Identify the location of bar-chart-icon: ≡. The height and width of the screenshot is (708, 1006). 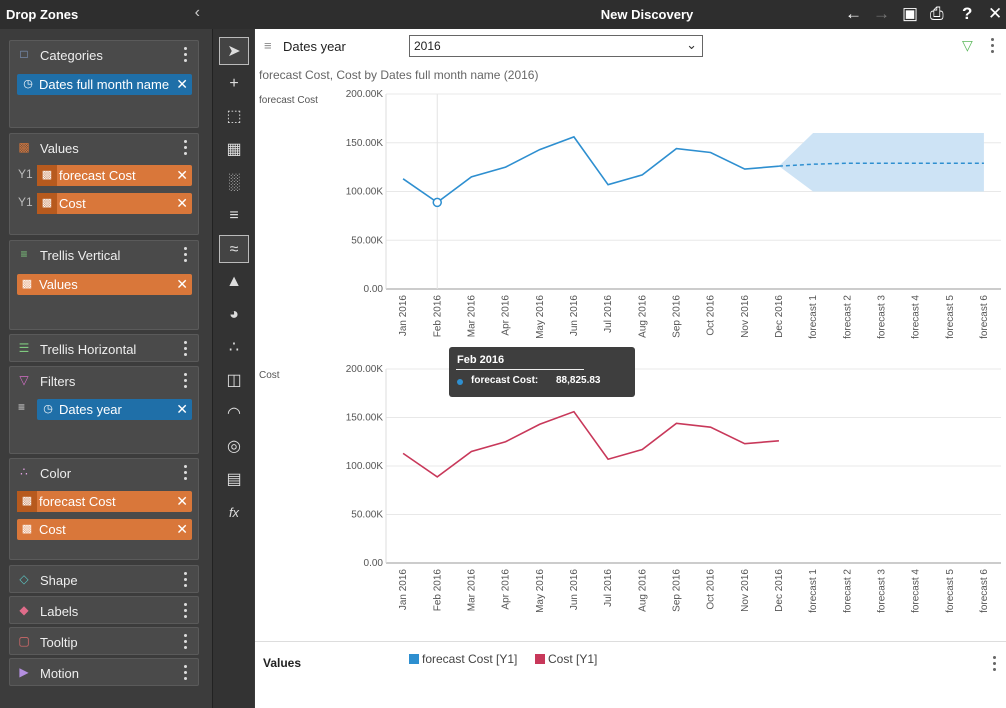
(234, 215).